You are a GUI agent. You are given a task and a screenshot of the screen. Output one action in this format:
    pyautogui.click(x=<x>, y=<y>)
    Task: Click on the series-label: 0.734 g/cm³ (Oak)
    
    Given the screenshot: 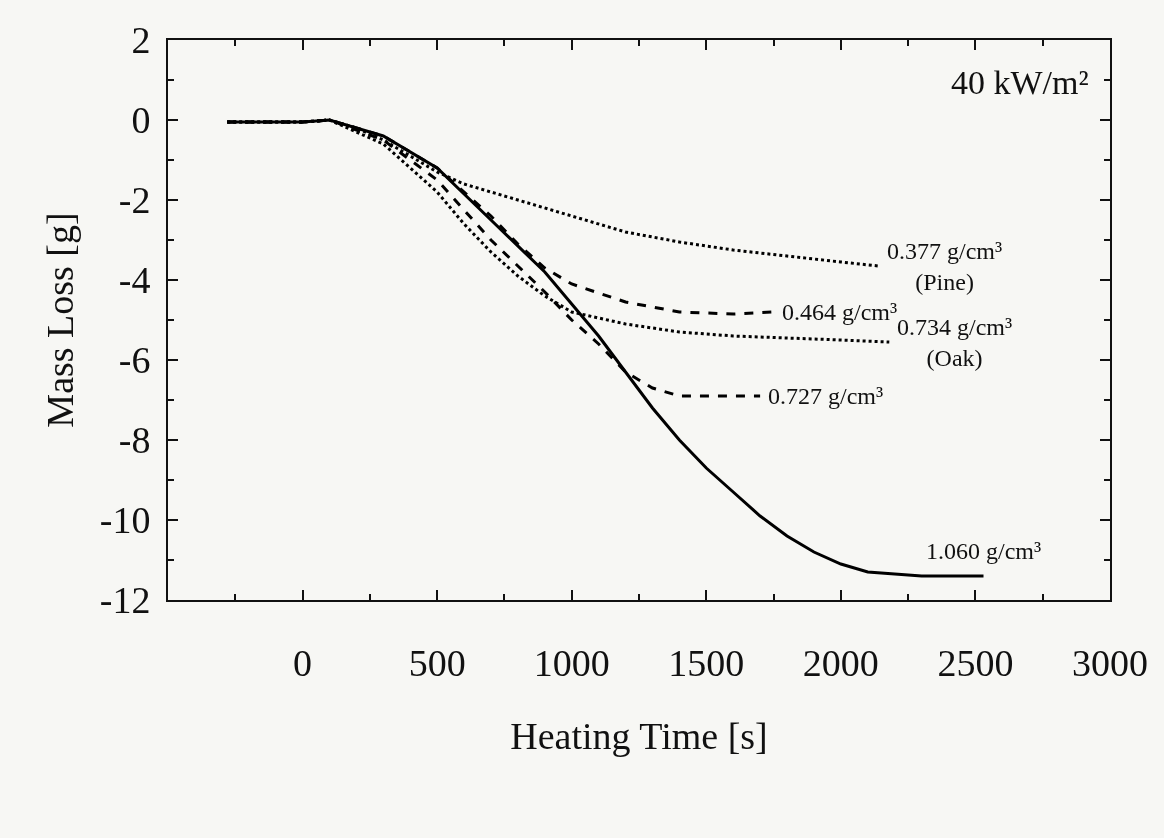 What is the action you would take?
    pyautogui.click(x=955, y=343)
    